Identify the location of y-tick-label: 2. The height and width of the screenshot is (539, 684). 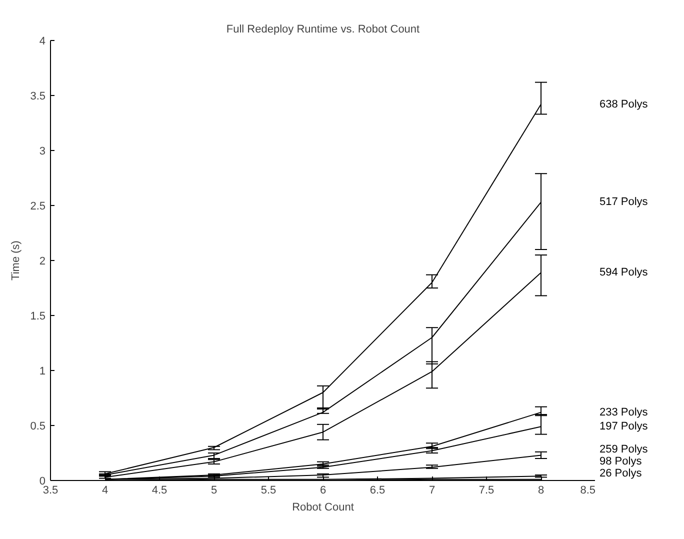
(42, 262).